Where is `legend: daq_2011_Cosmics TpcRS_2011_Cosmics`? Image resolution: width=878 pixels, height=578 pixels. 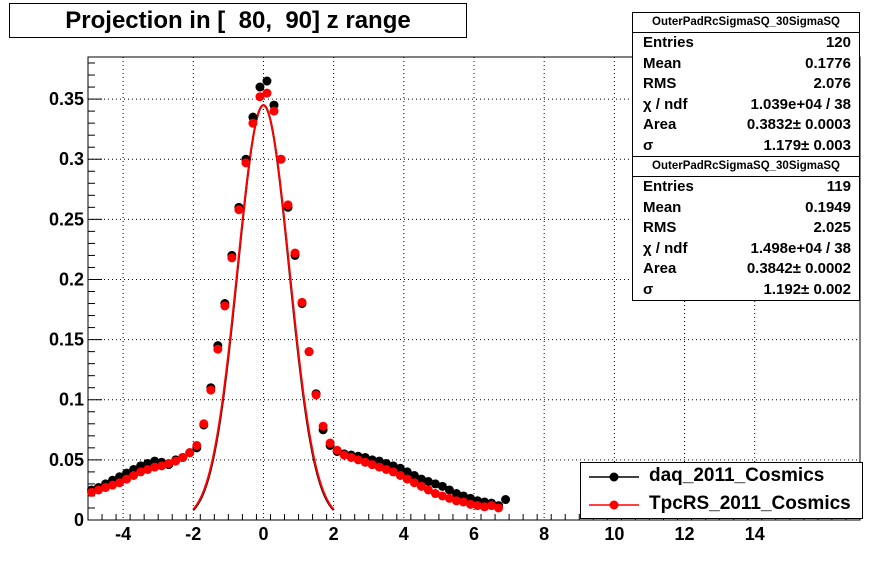
legend: daq_2011_Cosmics TpcRS_2011_Cosmics is located at coordinates (721, 490).